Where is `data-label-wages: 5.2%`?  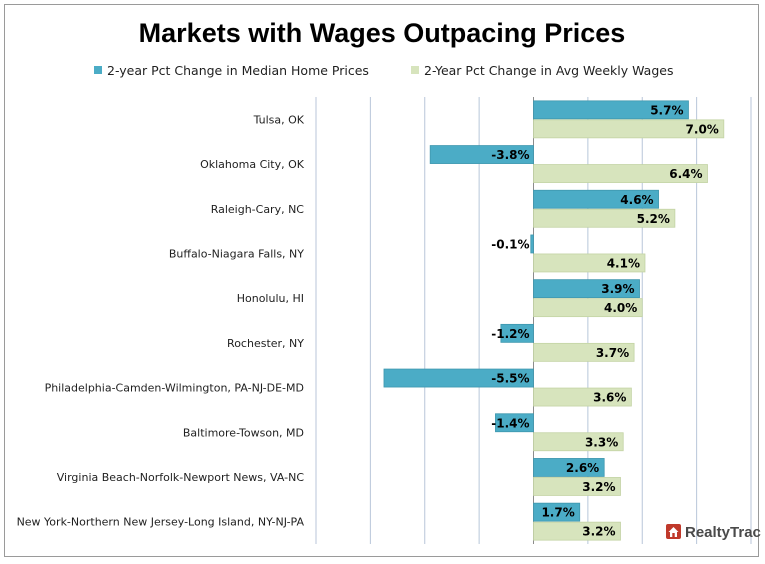 data-label-wages: 5.2% is located at coordinates (653, 219).